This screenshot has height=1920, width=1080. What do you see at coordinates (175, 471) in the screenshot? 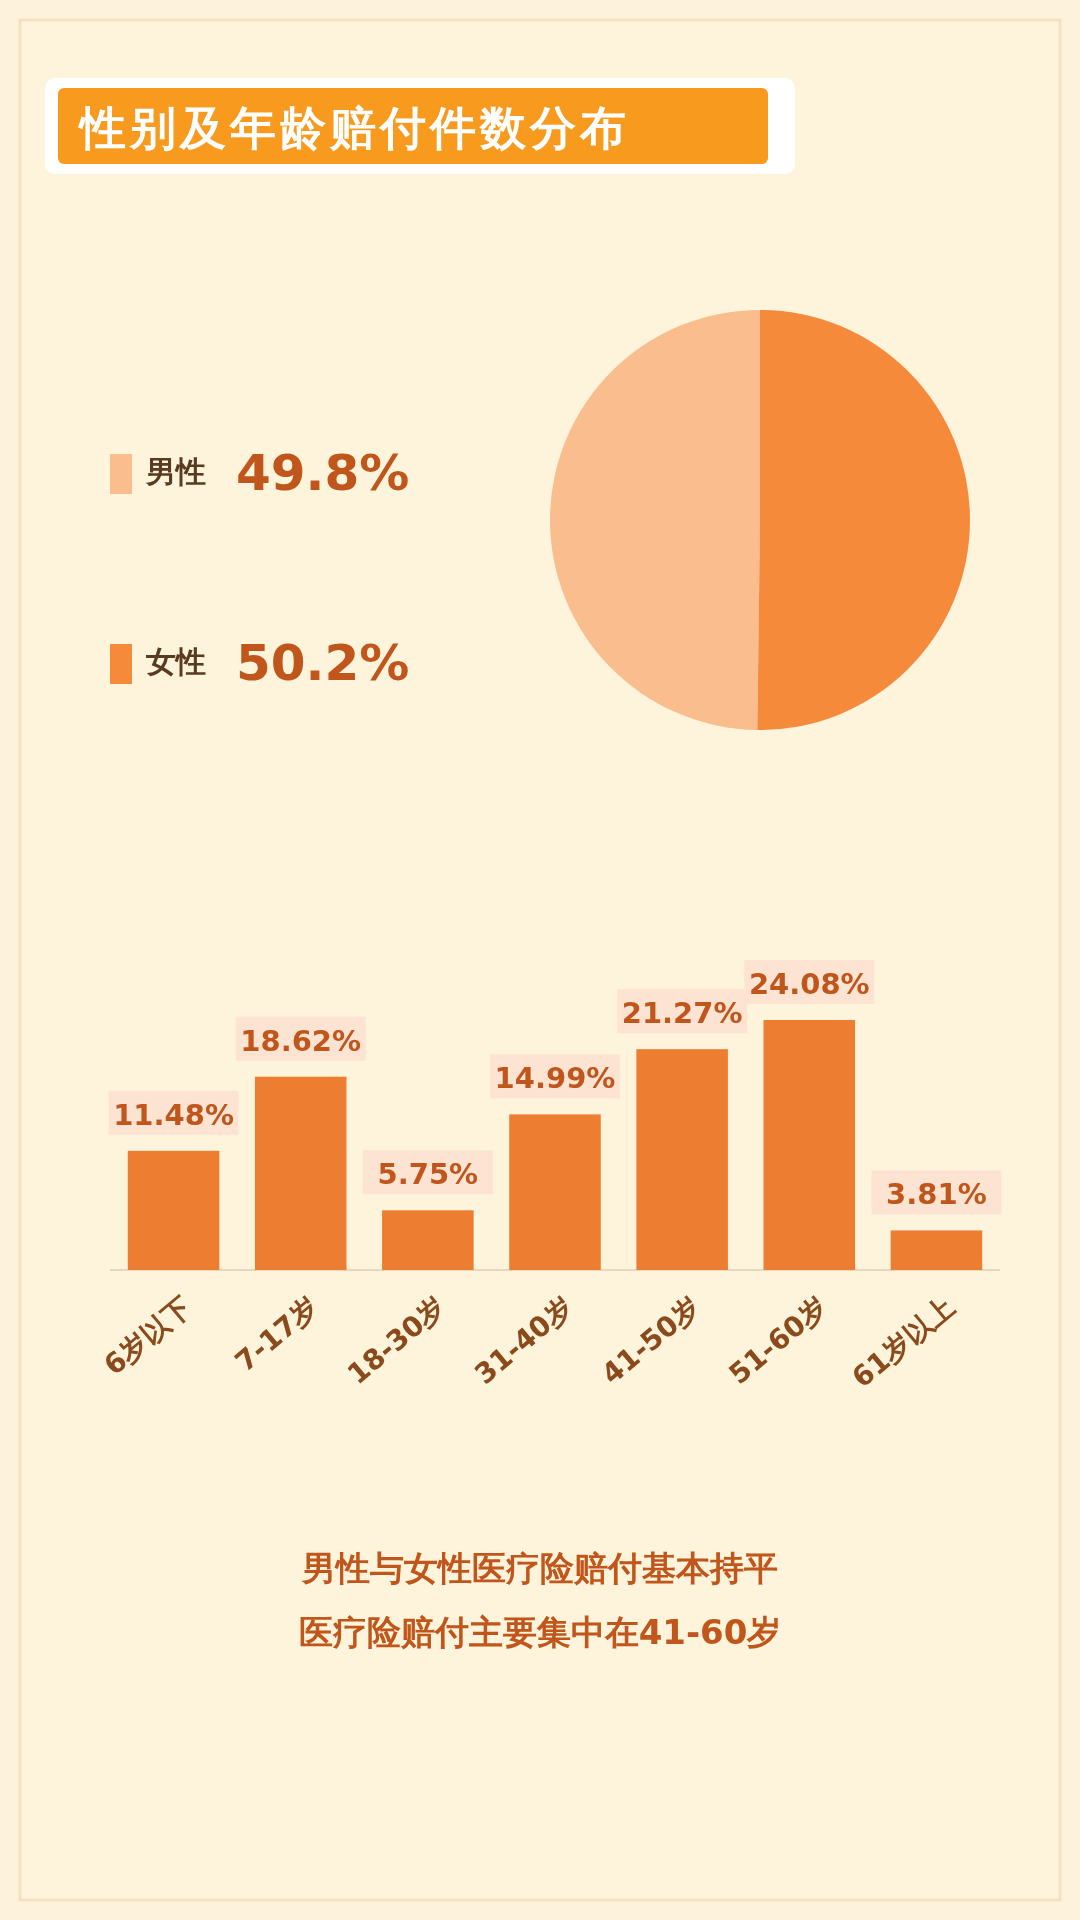
I see `legend-label: 男性` at bounding box center [175, 471].